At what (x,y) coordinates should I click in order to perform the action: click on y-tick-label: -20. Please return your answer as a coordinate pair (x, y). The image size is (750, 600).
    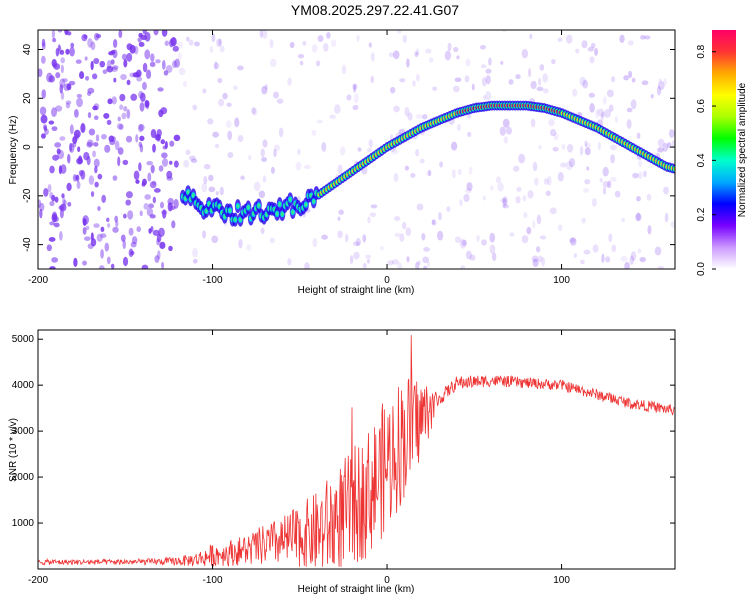
    Looking at the image, I should click on (27, 195).